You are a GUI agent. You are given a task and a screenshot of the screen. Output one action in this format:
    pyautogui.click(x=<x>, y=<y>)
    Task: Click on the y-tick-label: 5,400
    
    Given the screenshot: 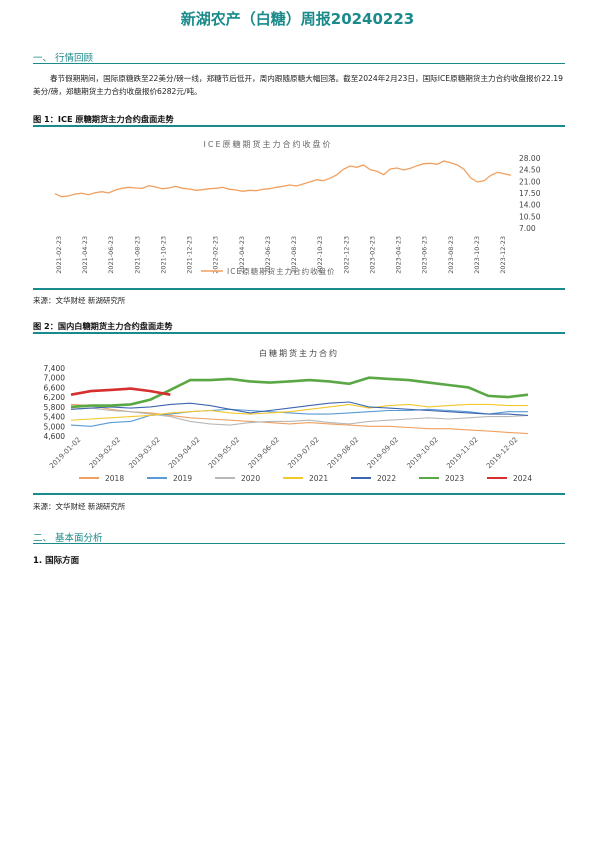 What is the action you would take?
    pyautogui.click(x=55, y=417)
    